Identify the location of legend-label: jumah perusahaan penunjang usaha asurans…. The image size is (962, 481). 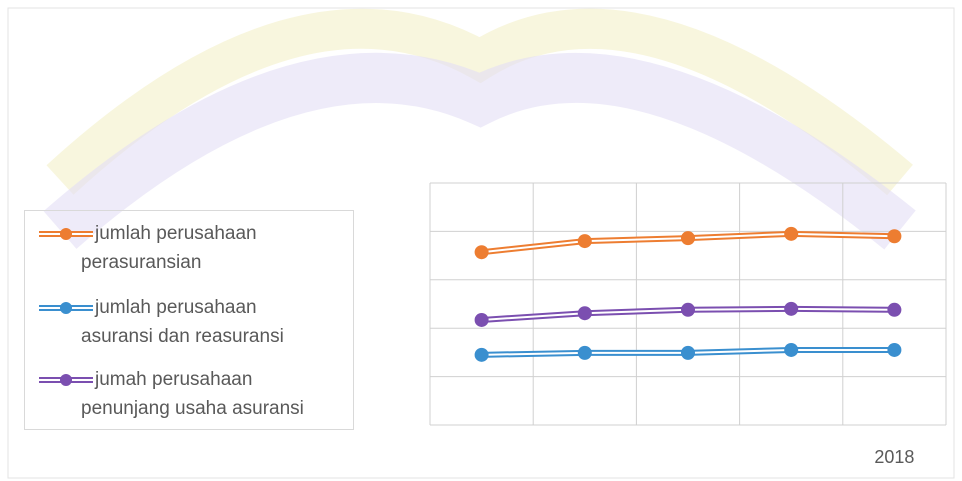
(192, 394).